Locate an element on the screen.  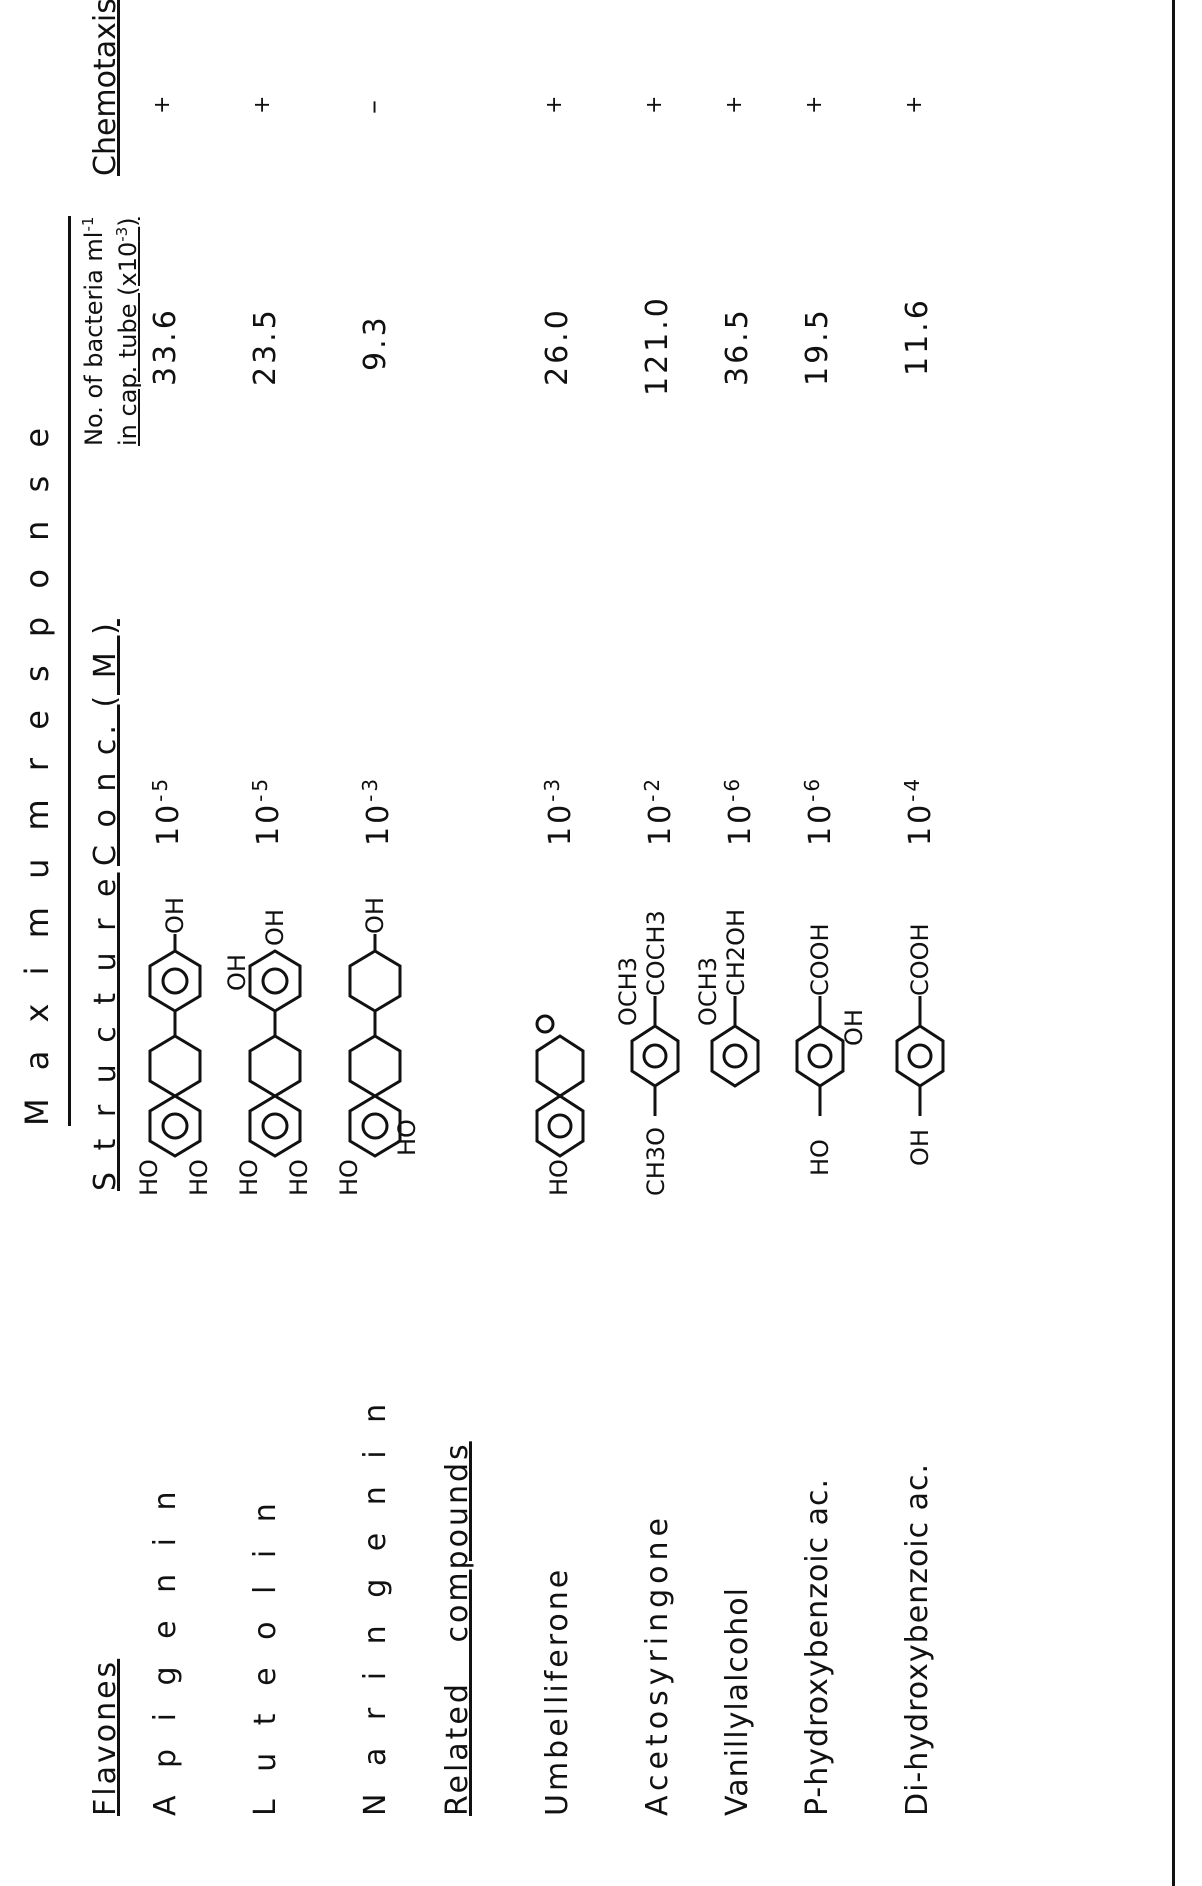
structure-umbelliferone: HO is located at coordinates (562, 1096).